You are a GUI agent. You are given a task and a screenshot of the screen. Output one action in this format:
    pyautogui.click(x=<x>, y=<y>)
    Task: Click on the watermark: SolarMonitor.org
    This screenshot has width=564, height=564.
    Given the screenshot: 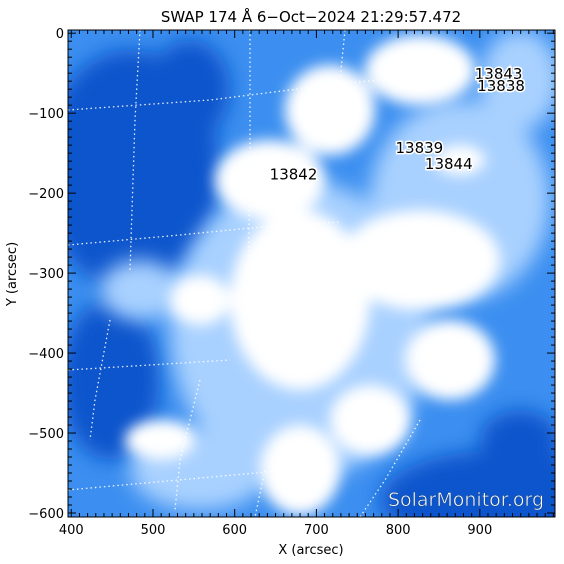 What is the action you would take?
    pyautogui.click(x=466, y=500)
    